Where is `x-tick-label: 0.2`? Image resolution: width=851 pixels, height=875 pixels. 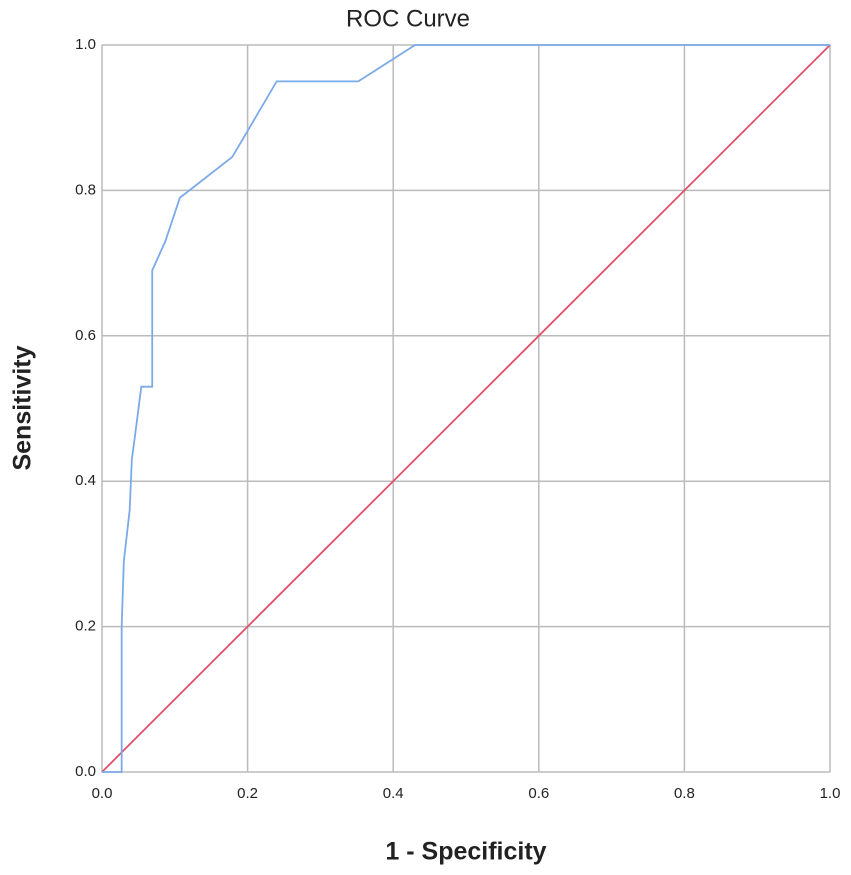
x-tick-label: 0.2 is located at coordinates (247, 793).